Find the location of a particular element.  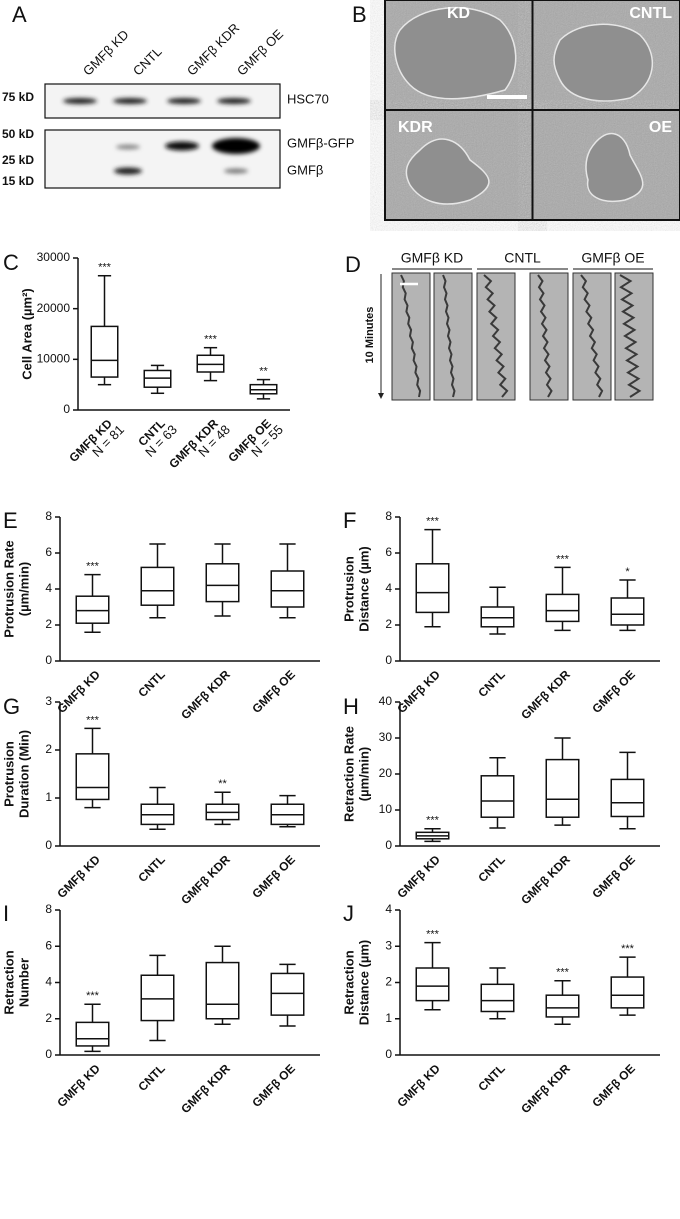

y-axis-label: Protrusion is located at coordinates (348, 589).